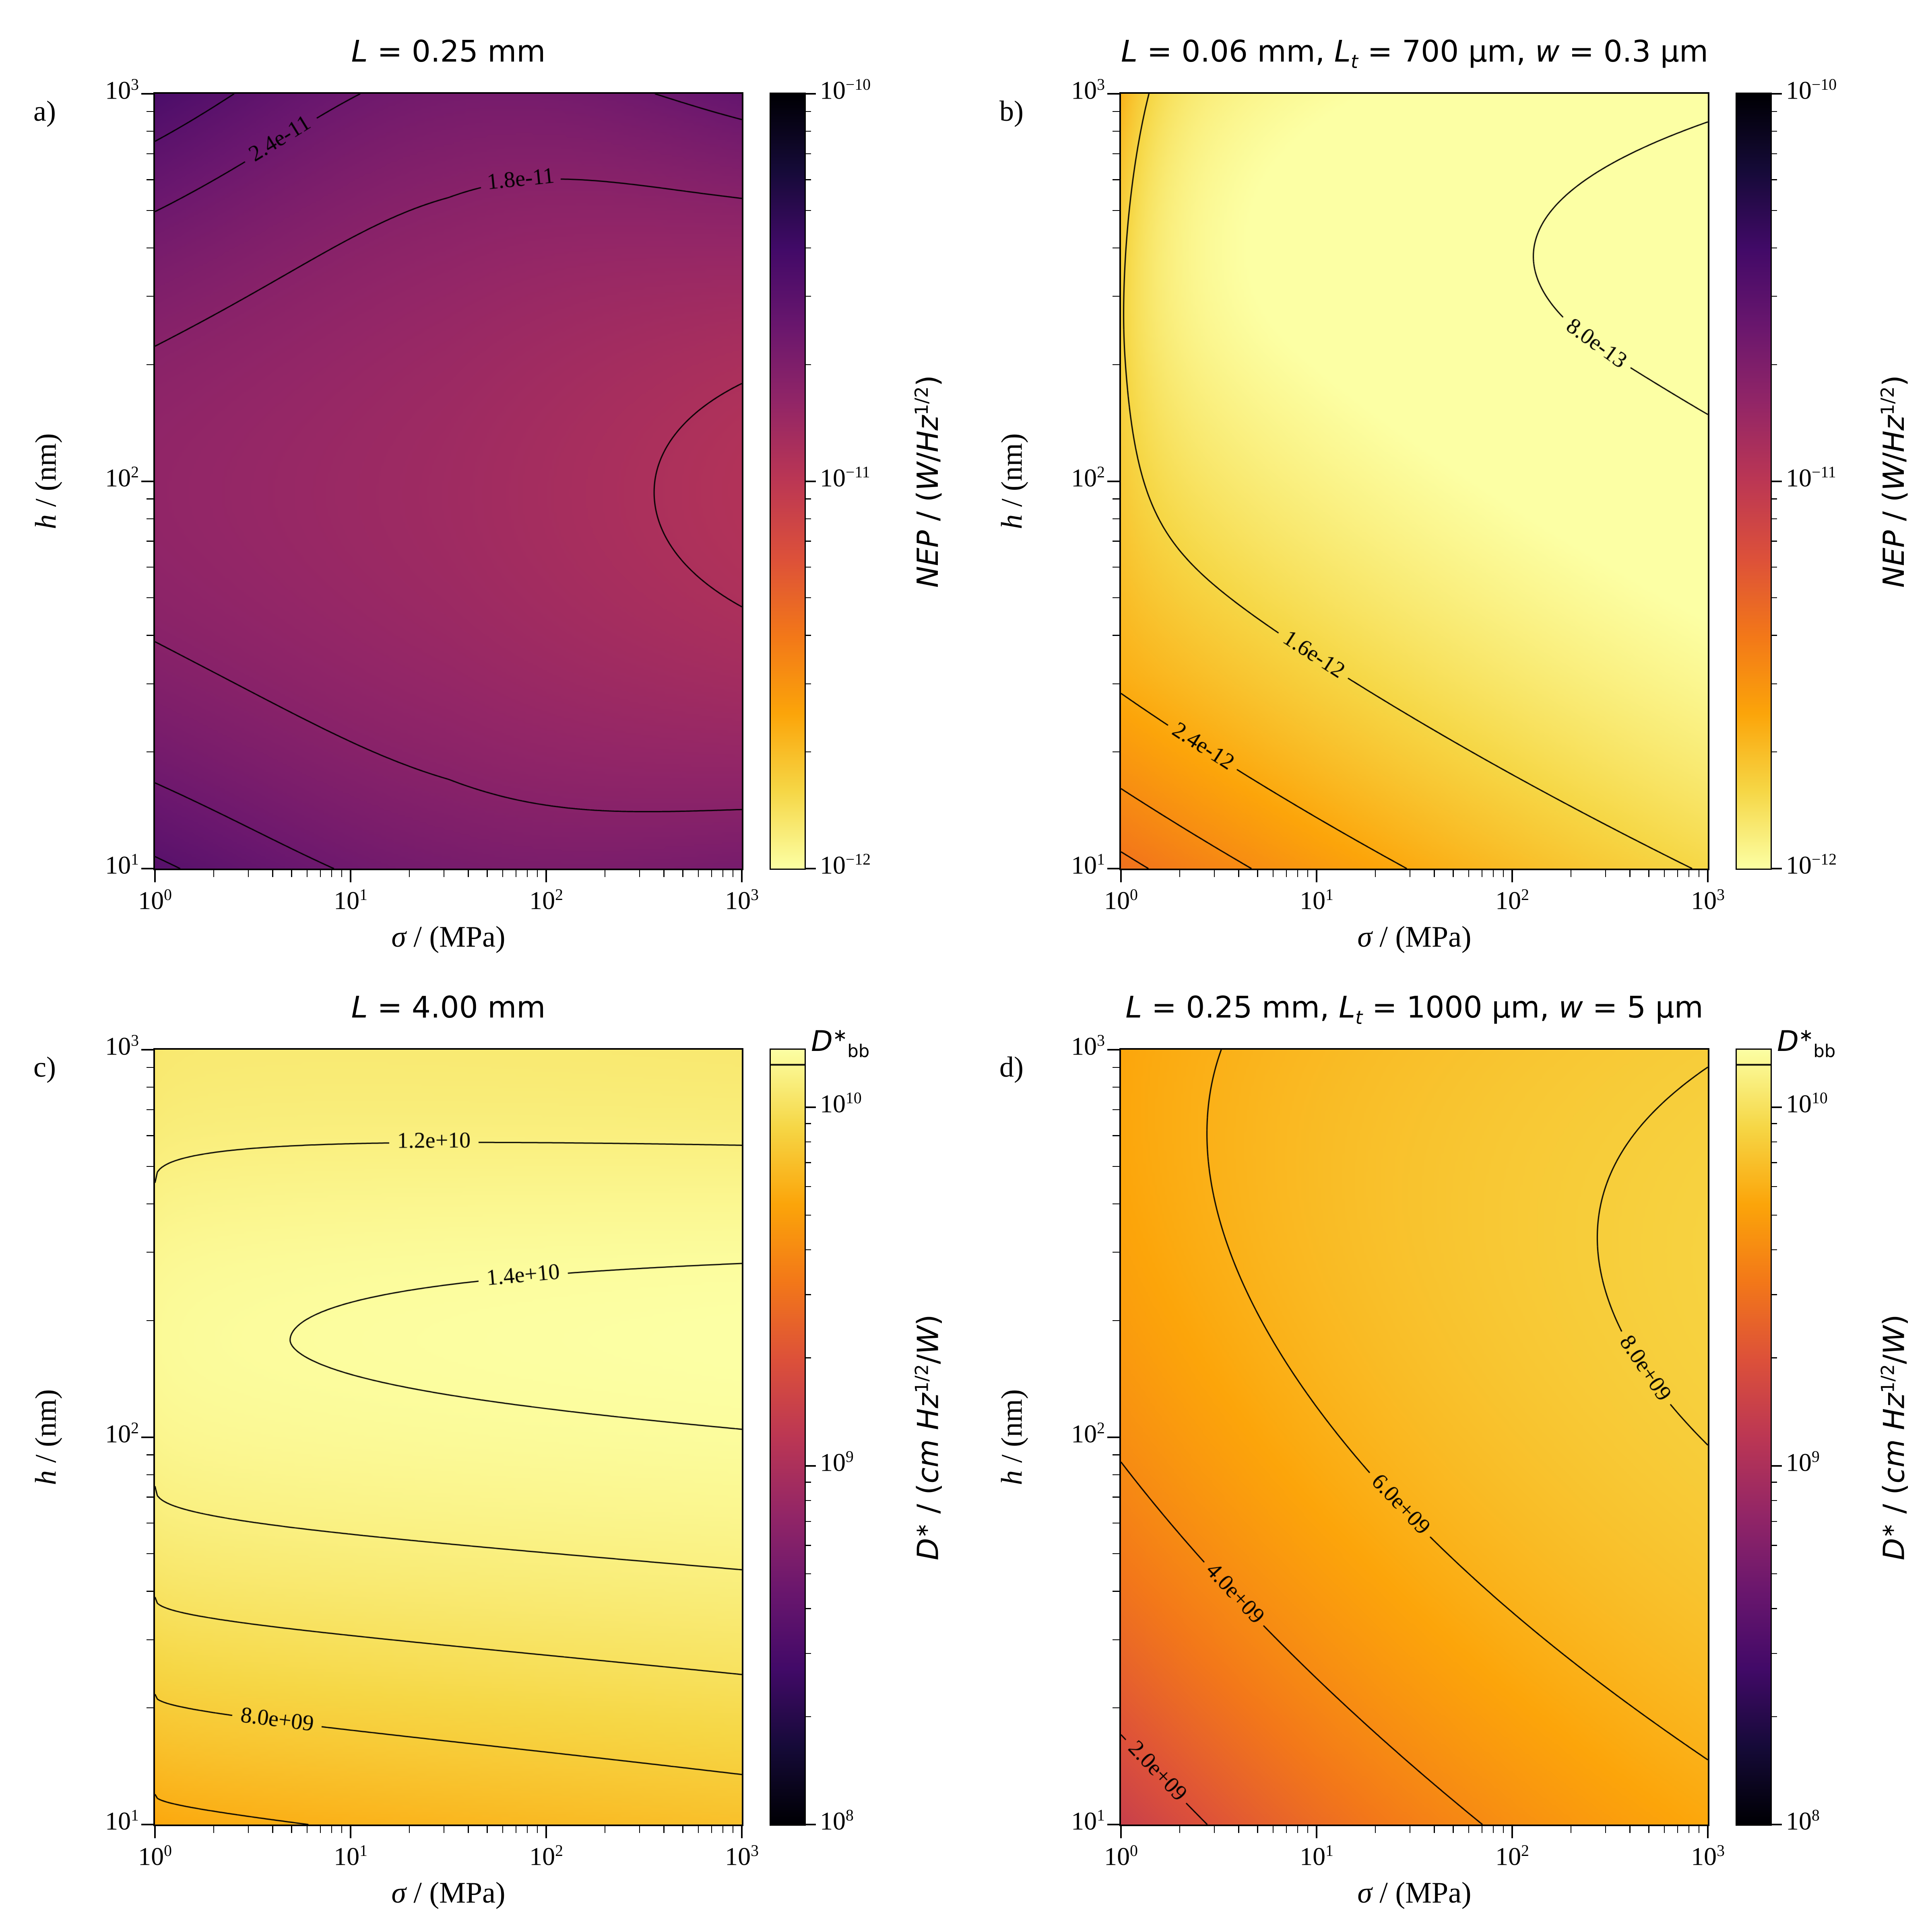  What do you see at coordinates (1754, 1437) in the screenshot?
I see `panel-d-colorbar` at bounding box center [1754, 1437].